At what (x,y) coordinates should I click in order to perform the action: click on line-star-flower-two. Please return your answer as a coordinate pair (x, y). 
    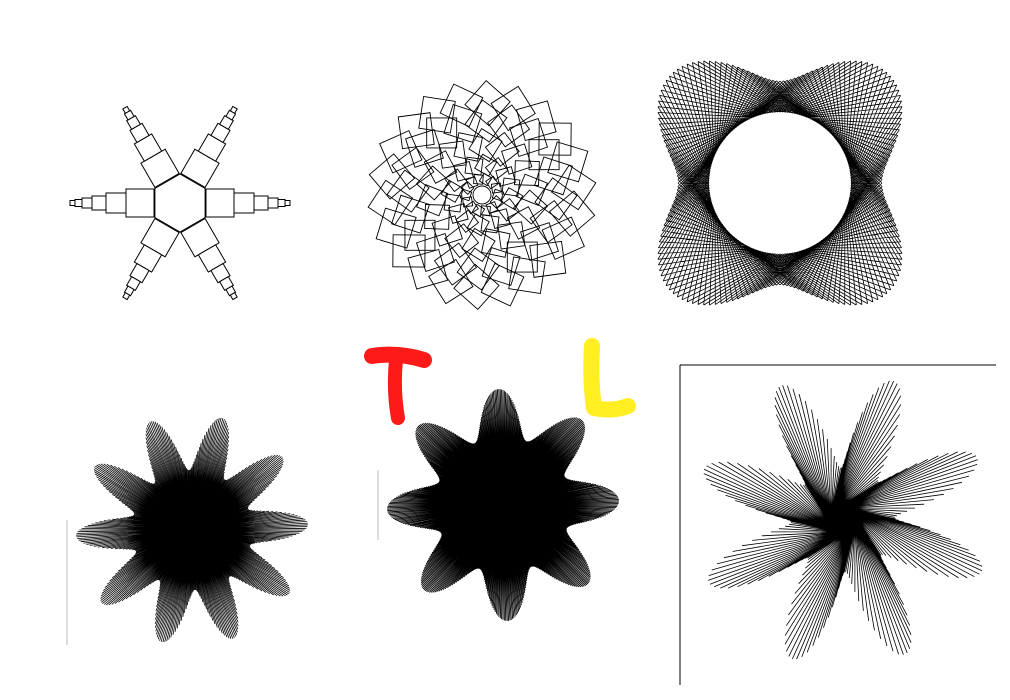
    Looking at the image, I should click on (503, 505).